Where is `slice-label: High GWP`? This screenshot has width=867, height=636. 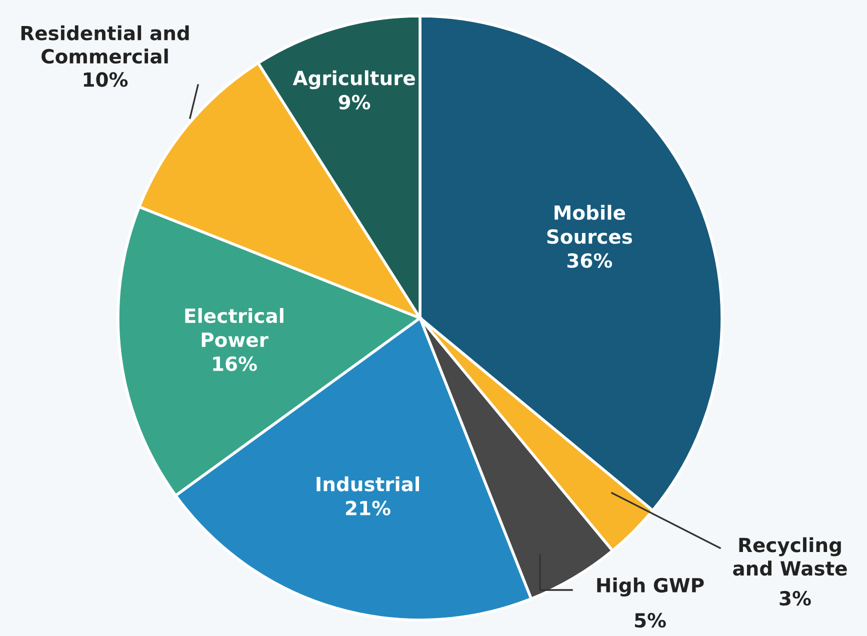
slice-label: High GWP is located at coordinates (650, 587).